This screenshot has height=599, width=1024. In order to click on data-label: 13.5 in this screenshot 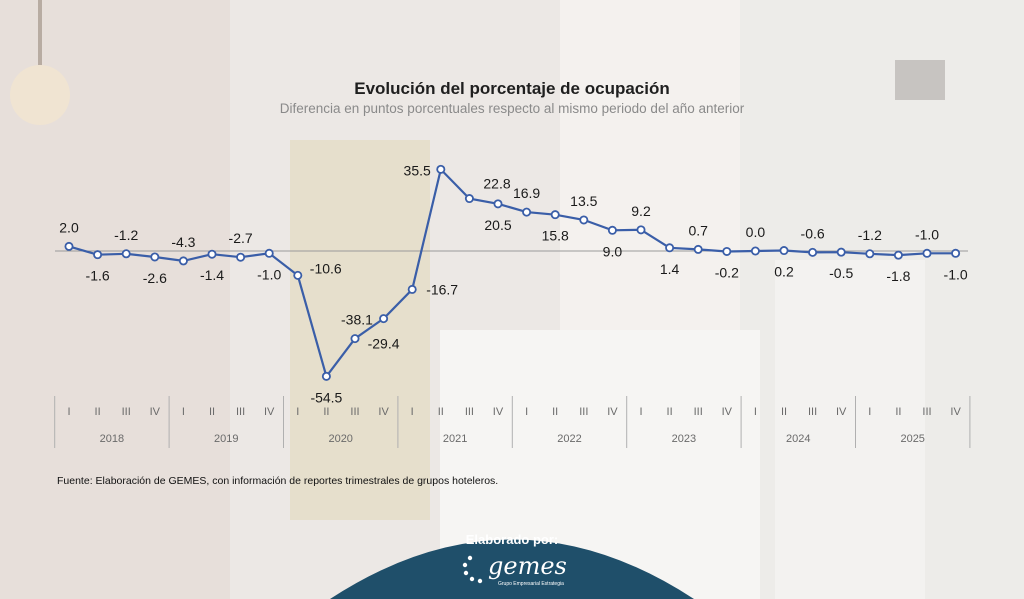, I will do `click(583, 201)`.